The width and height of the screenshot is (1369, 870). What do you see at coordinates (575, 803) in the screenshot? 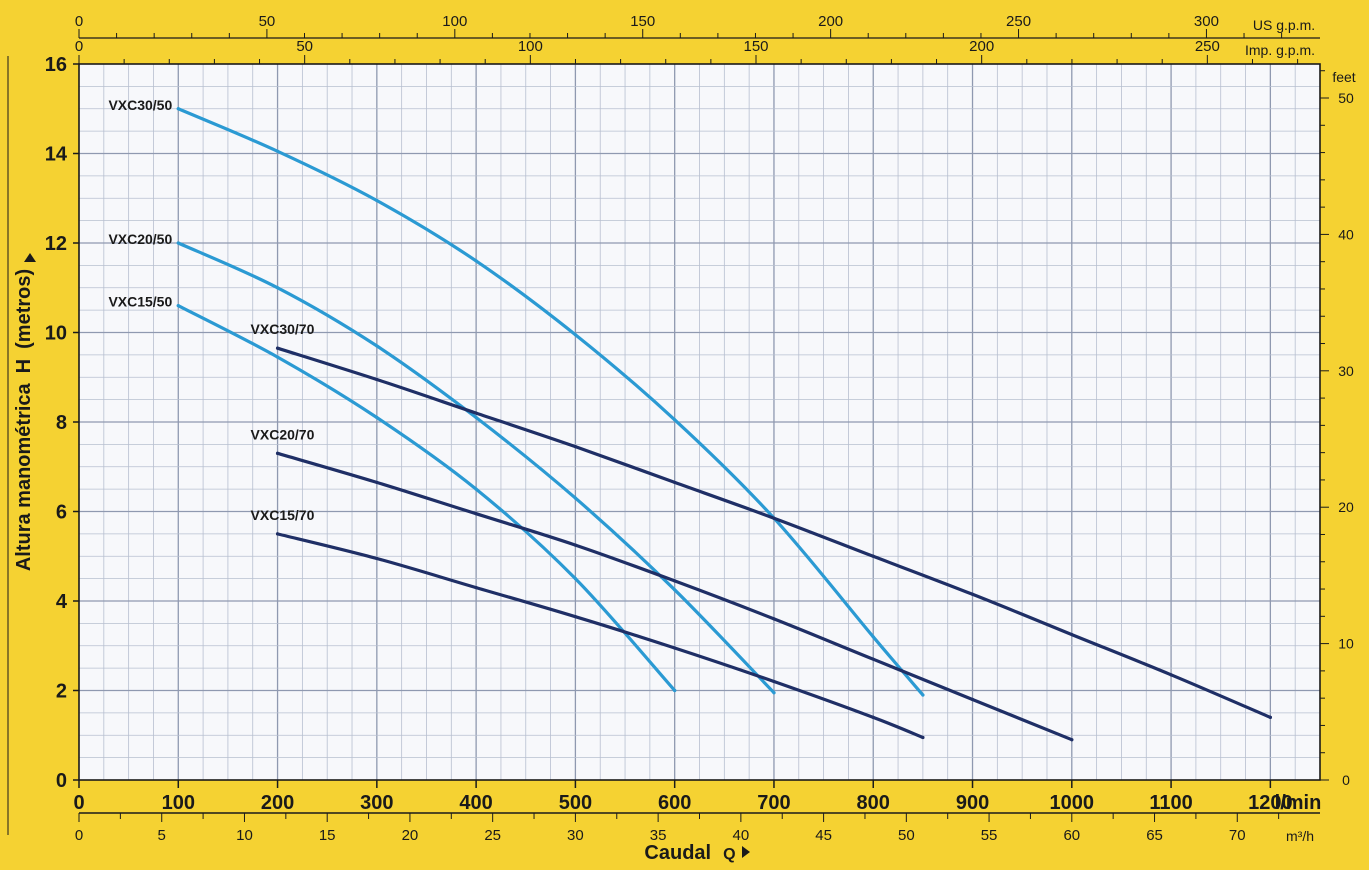
I see `x-tick-label: 500` at bounding box center [575, 803].